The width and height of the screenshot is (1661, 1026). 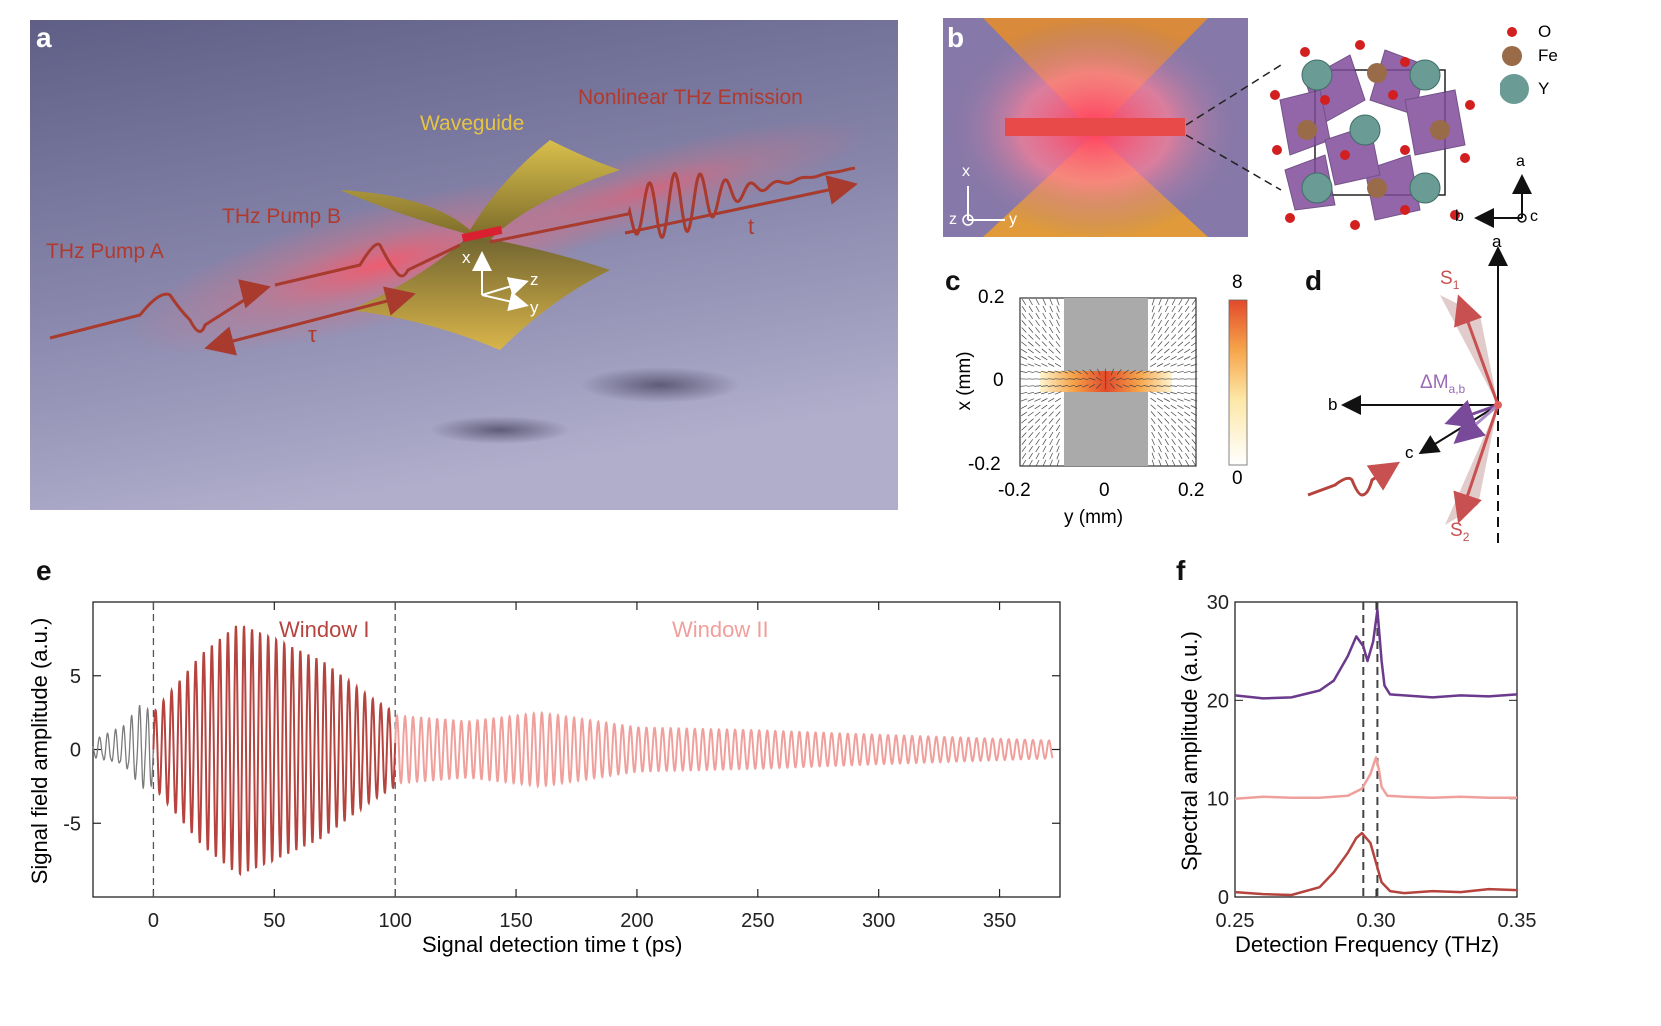 I want to click on f-ytick: 30, so click(x=1218, y=603).